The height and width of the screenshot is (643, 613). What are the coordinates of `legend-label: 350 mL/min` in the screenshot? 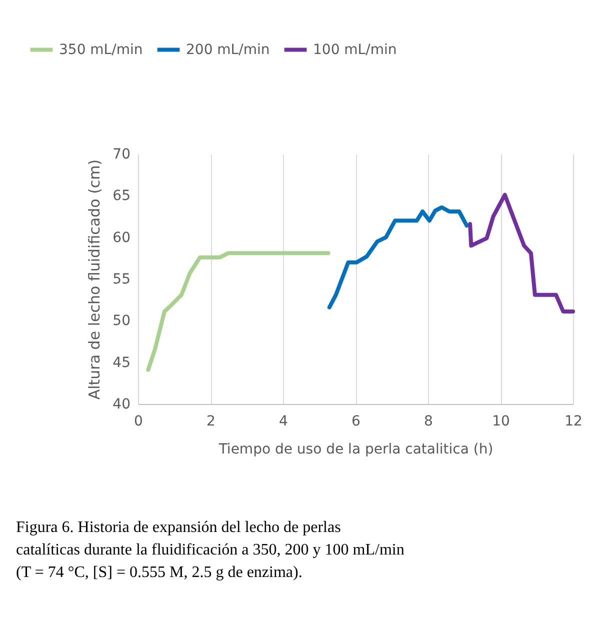 It's located at (101, 50).